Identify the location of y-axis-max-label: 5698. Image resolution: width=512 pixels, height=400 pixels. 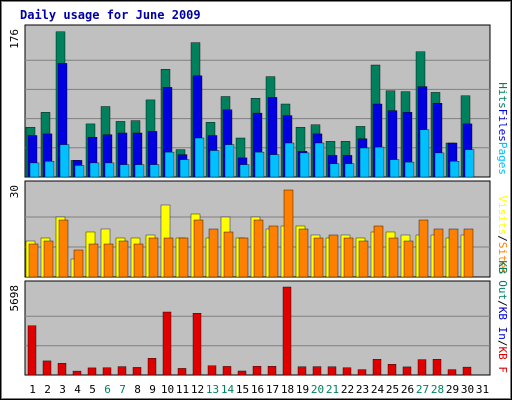
(14, 298).